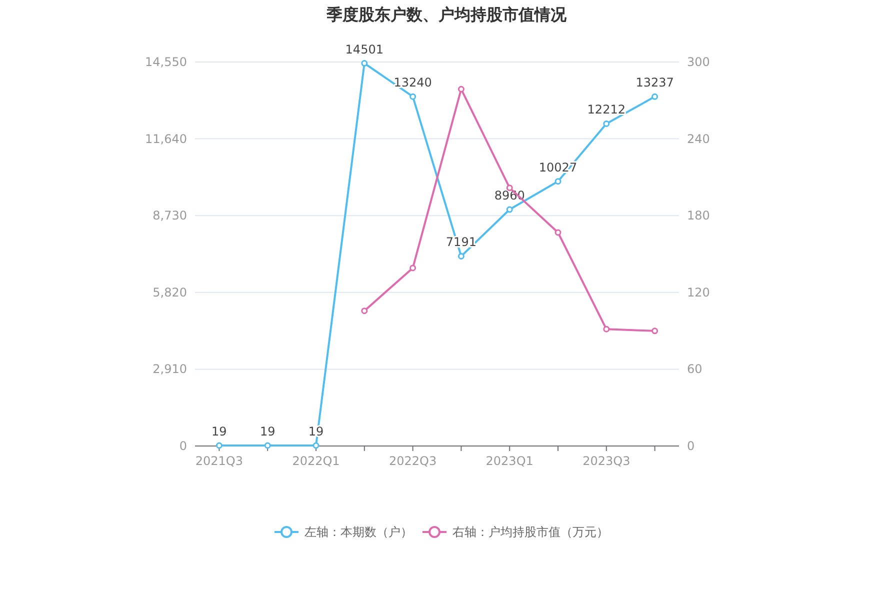 This screenshot has height=603, width=893. I want to click on x-tick-label: 2022Q1, so click(316, 461).